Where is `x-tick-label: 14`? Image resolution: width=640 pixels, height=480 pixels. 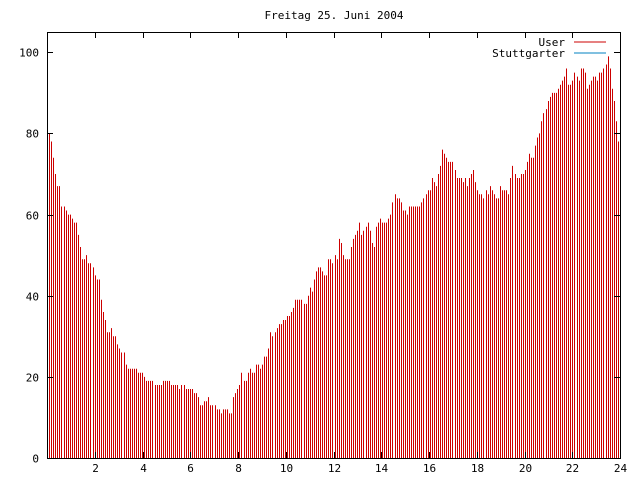
x-tick-label: 14 is located at coordinates (382, 468).